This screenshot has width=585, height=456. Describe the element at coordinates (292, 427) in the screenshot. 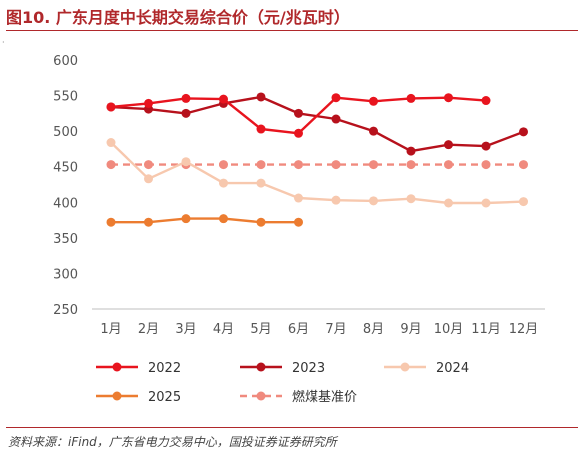

I see `footer-divider` at that location.